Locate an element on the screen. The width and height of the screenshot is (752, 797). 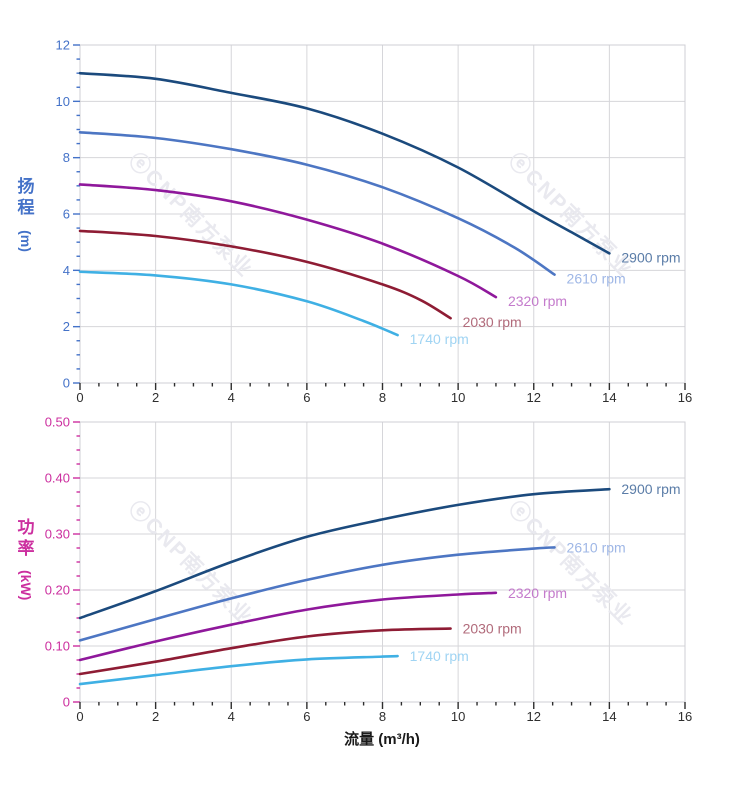
y-tick-label: 6 is located at coordinates (66, 214).